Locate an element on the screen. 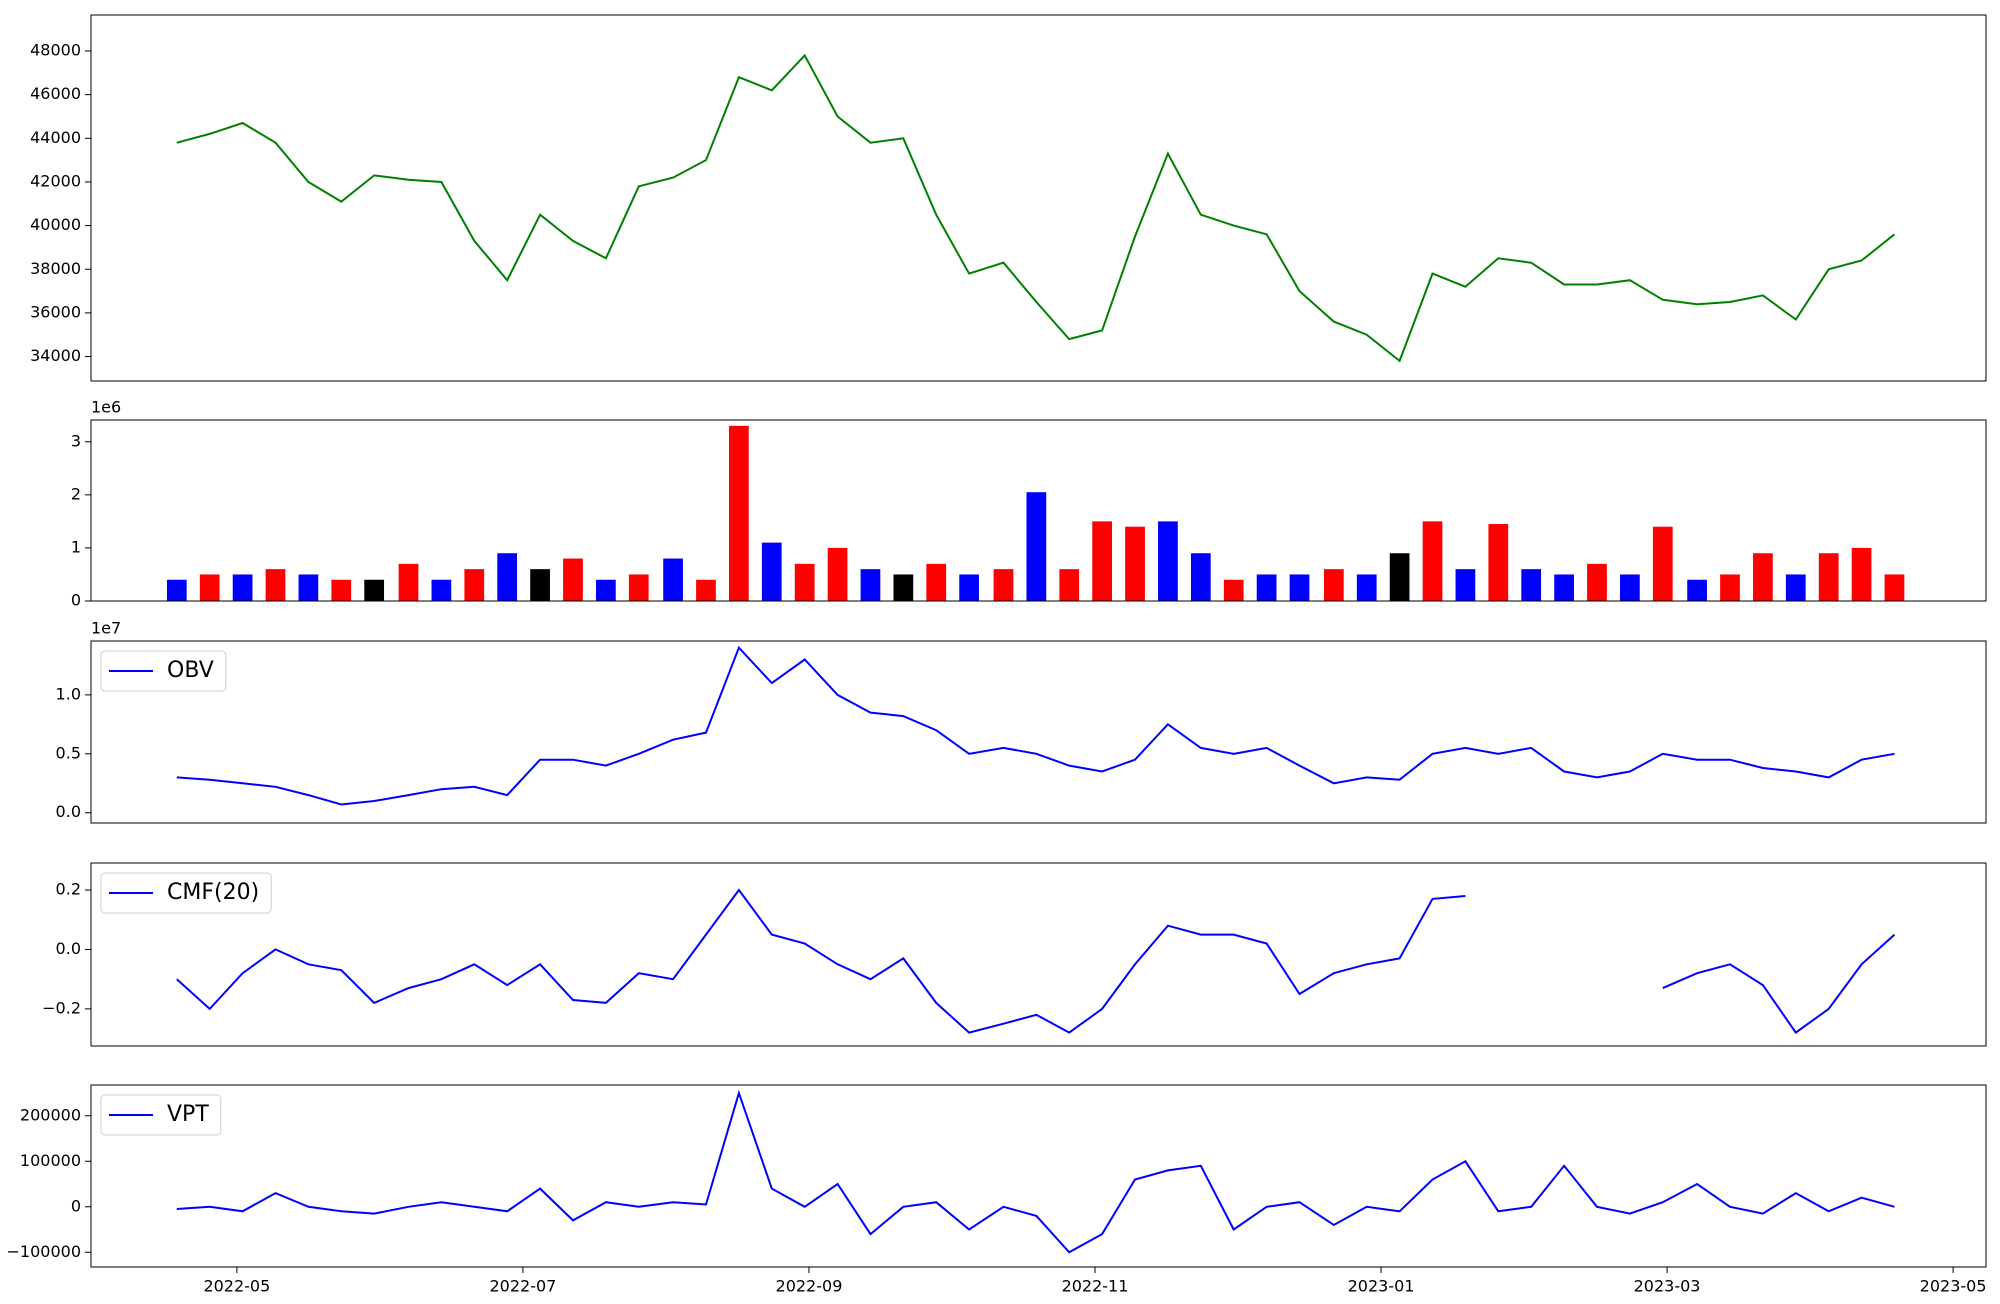 This screenshot has width=2000, height=1304. y-tick-label: 42000 is located at coordinates (55, 180).